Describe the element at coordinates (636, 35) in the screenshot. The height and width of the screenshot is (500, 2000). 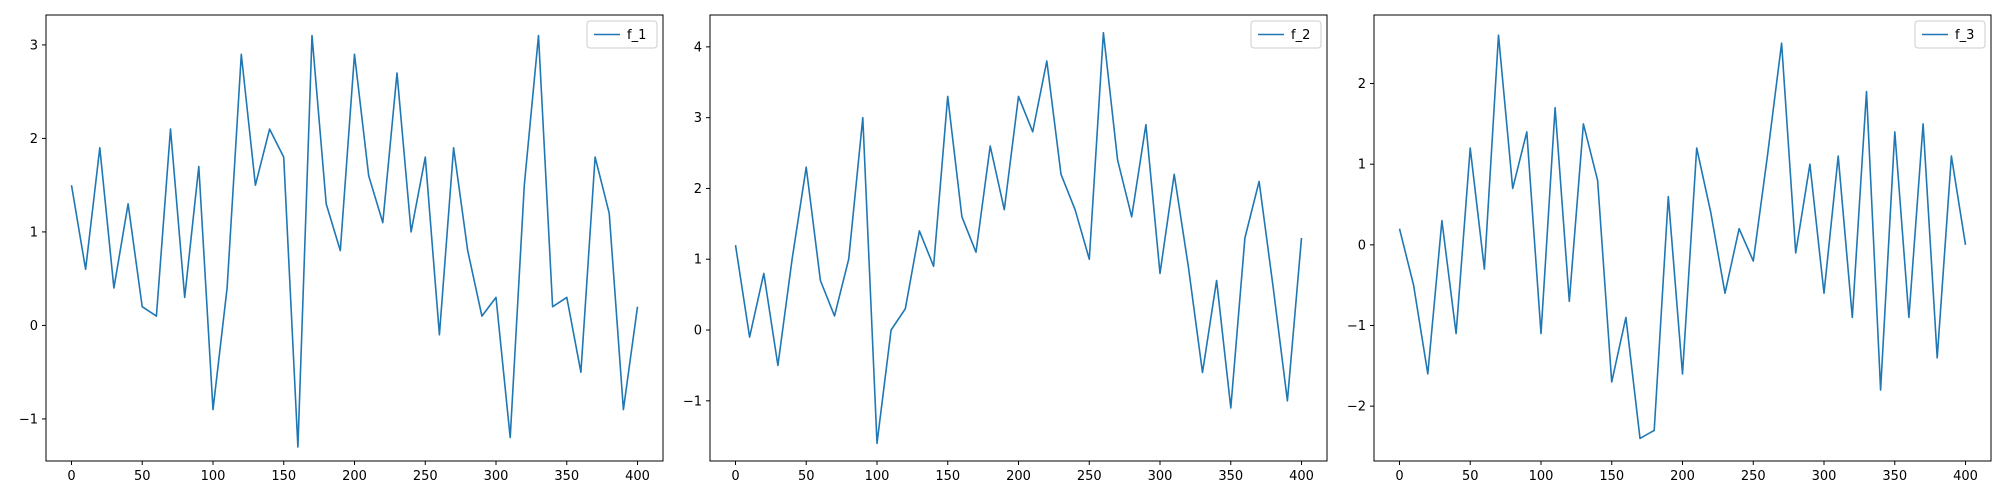
I see `legend-label: f_1` at that location.